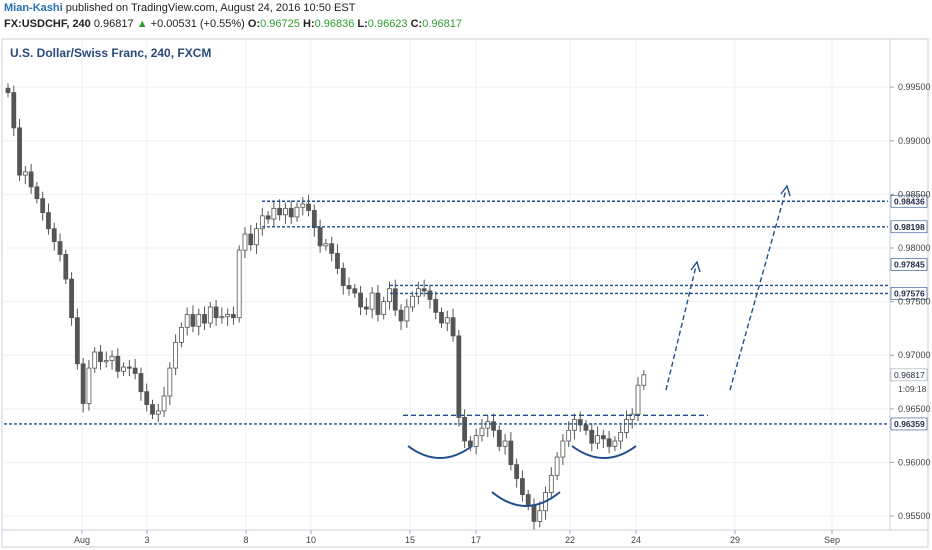 This screenshot has width=932, height=550. Describe the element at coordinates (245, 540) in the screenshot. I see `x-tick-label: 8` at that location.